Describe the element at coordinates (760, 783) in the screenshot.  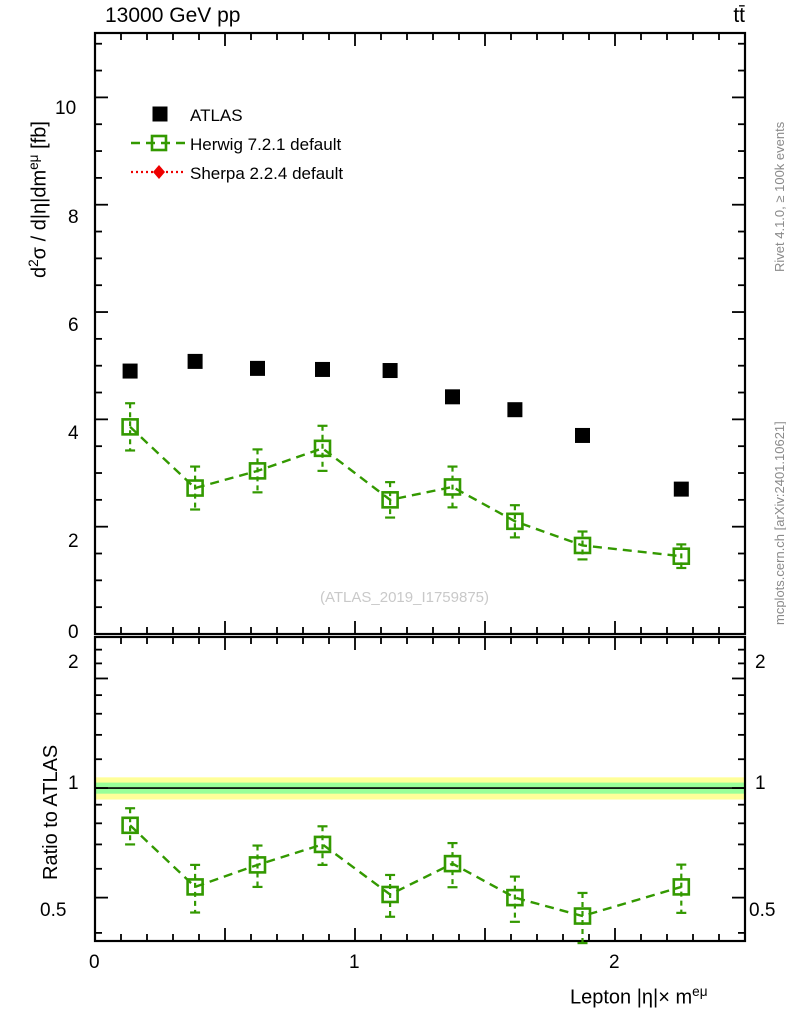
I see `ratio-ytick-1-right: 1` at that location.